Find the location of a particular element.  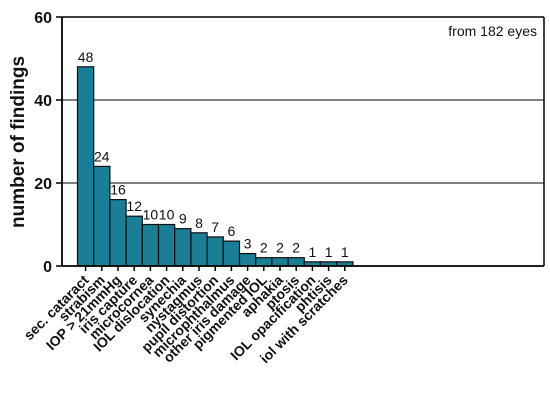

value-label: 7 is located at coordinates (215, 227).